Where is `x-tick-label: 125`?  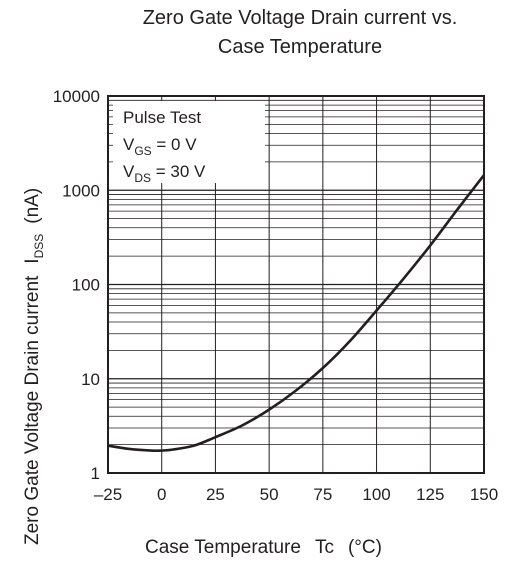
x-tick-label: 125 is located at coordinates (430, 494).